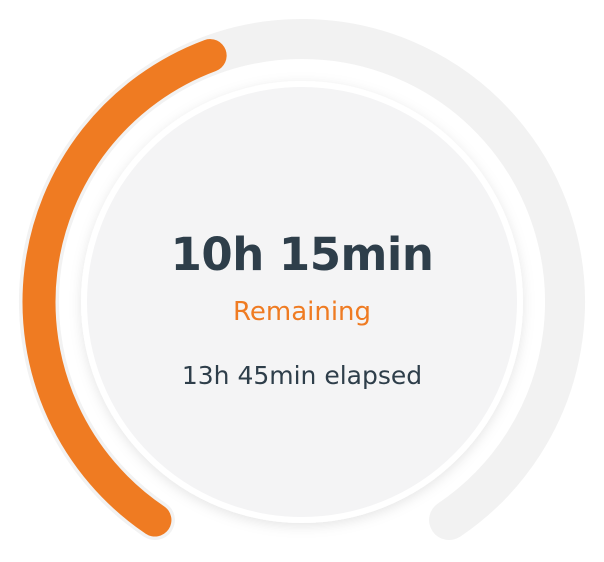 This screenshot has width=604, height=562. What do you see at coordinates (302, 375) in the screenshot?
I see `elapsed-time-text: 13h 45min elapsed` at bounding box center [302, 375].